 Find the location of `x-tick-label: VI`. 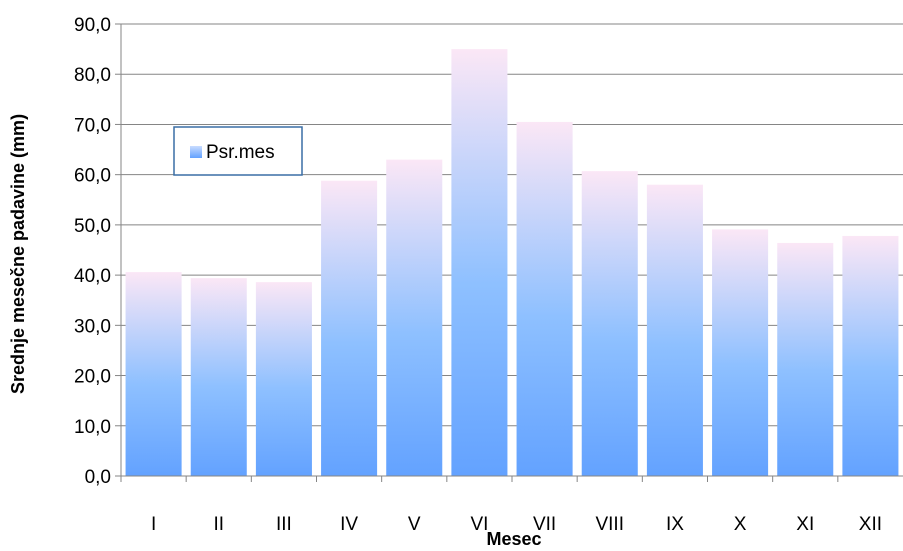

x-tick-label: VI is located at coordinates (479, 524).